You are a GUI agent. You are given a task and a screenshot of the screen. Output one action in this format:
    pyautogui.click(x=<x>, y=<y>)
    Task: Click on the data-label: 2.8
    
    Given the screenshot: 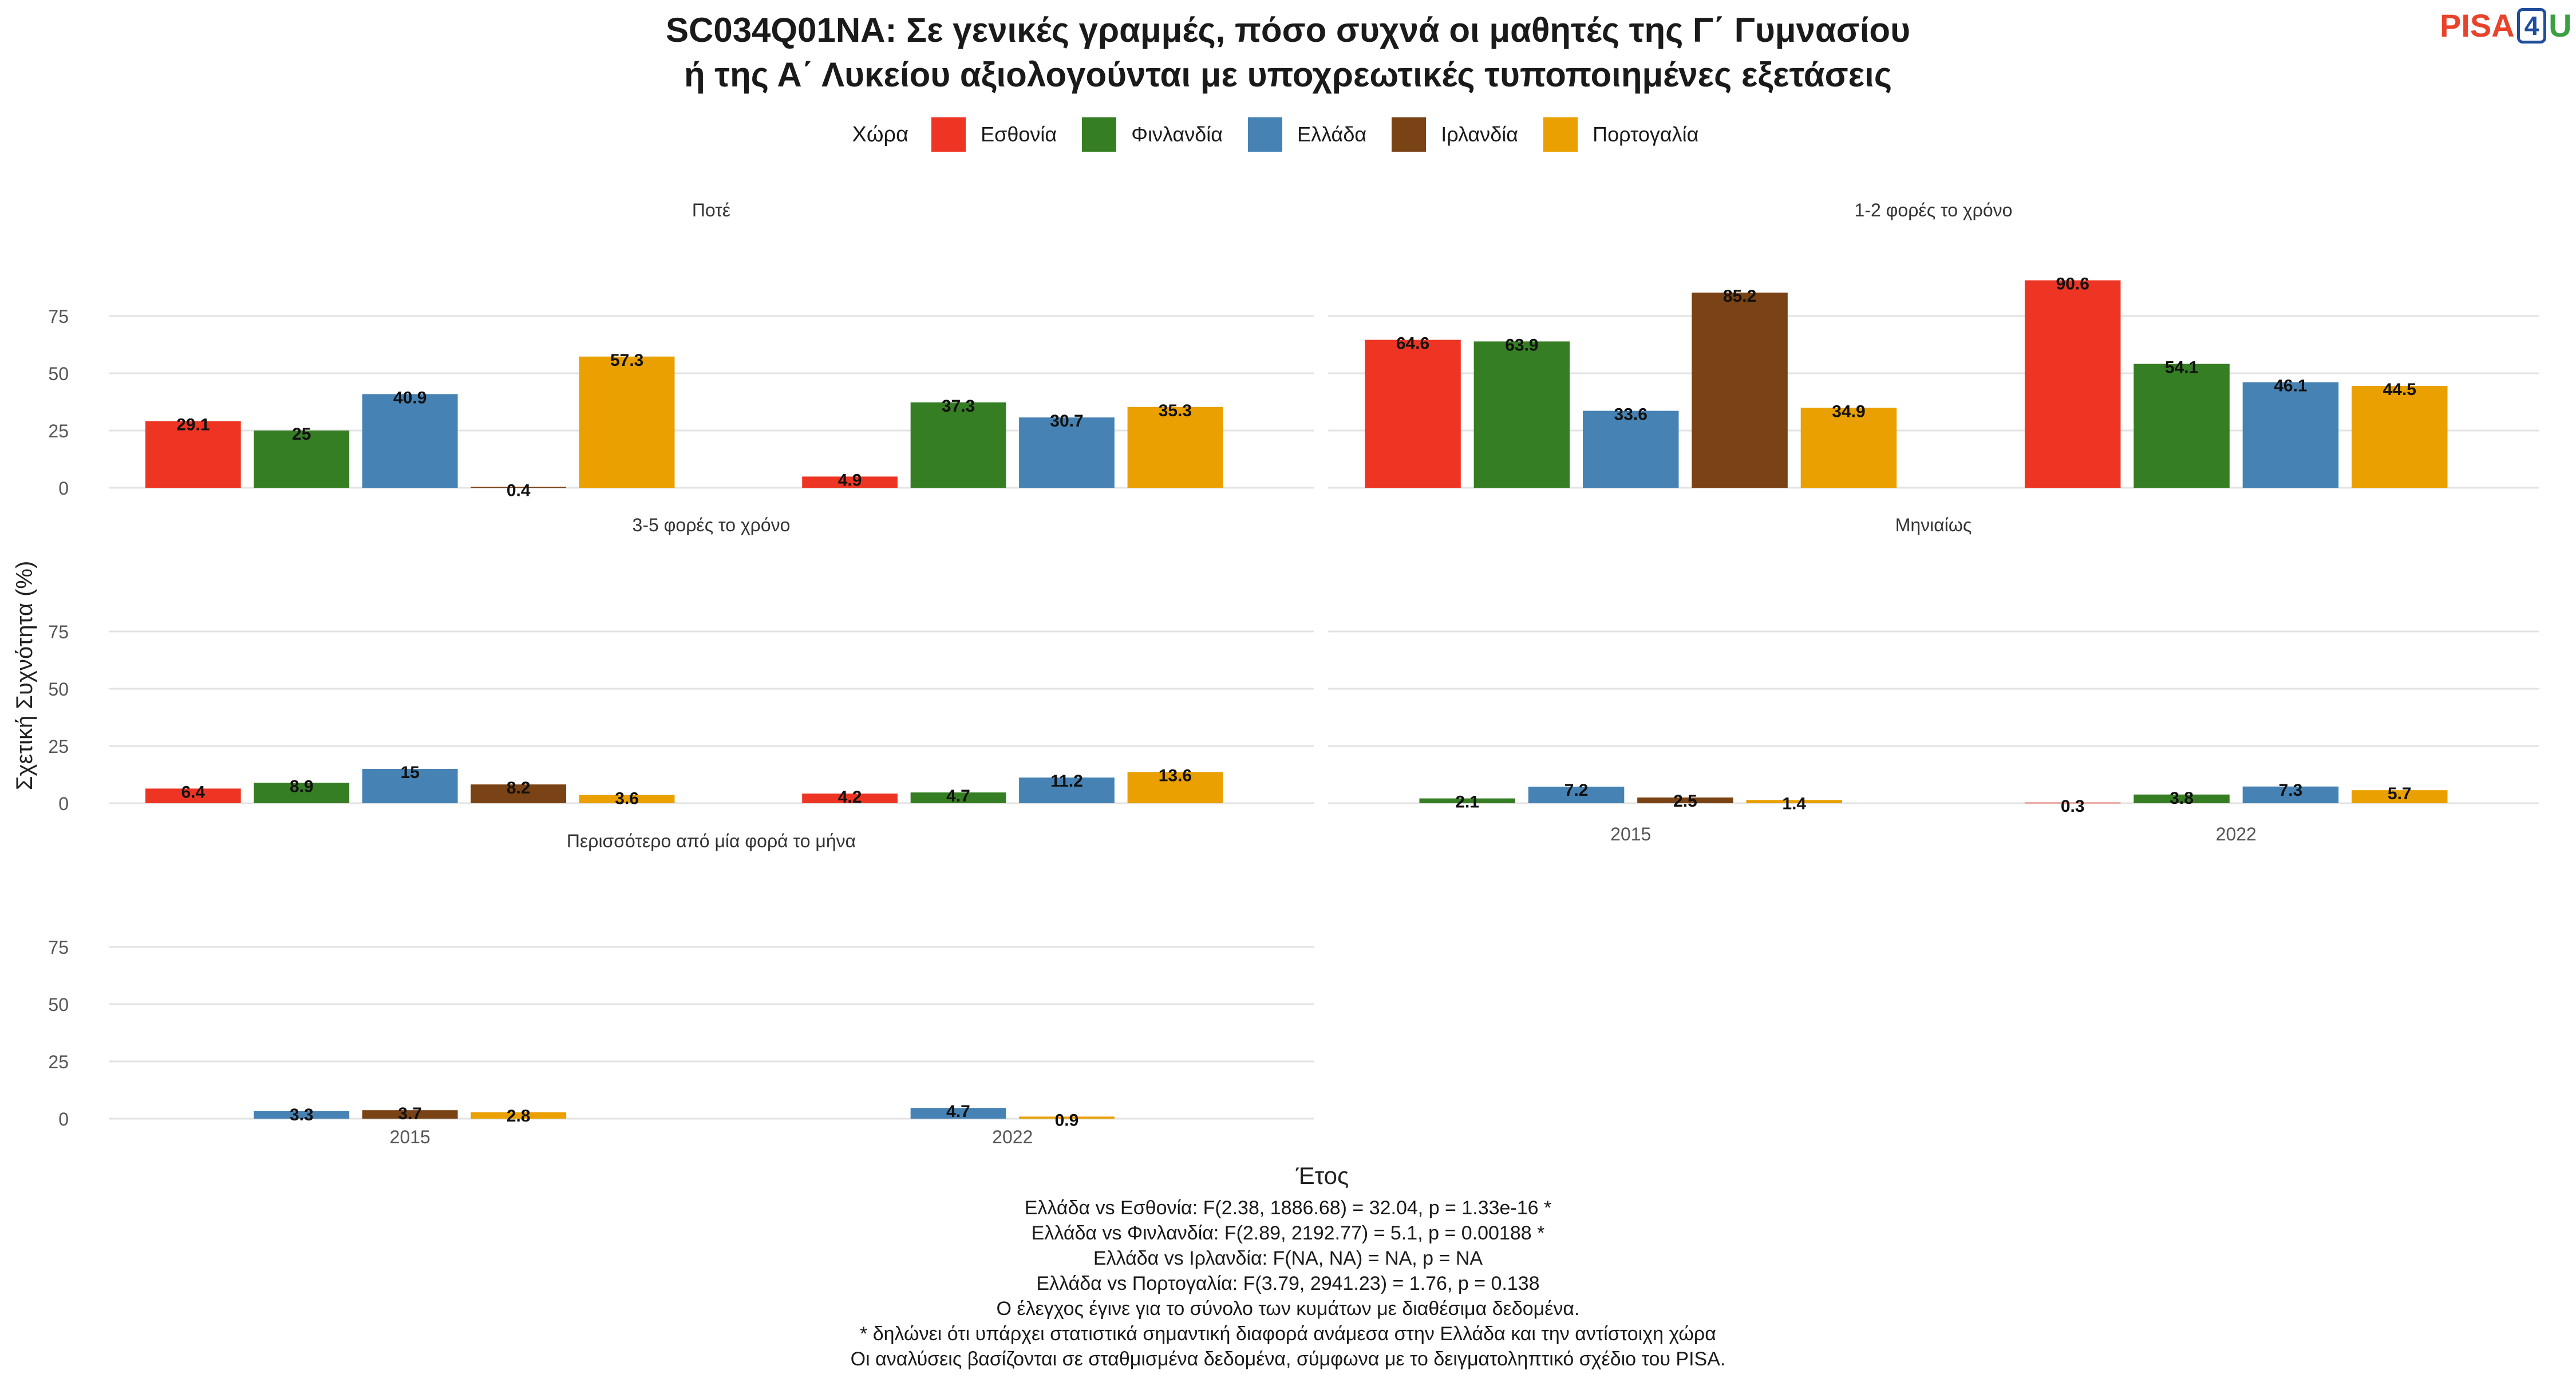 What is the action you would take?
    pyautogui.click(x=519, y=1116)
    